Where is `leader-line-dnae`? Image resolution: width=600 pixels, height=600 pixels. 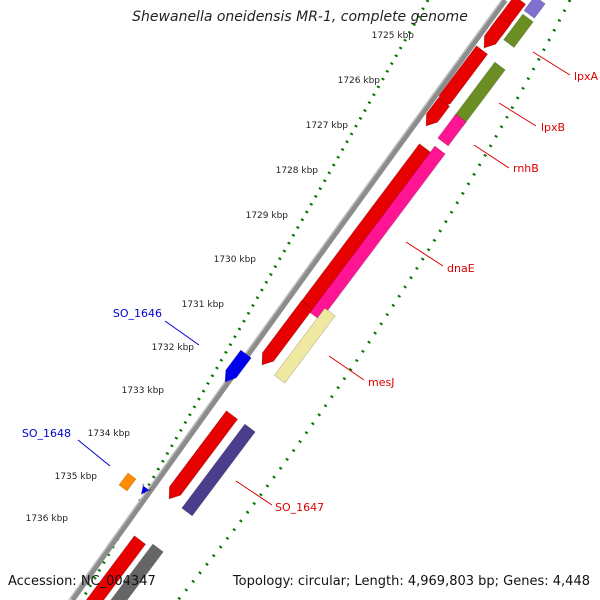
leader-line-dnae is located at coordinates (424, 254).